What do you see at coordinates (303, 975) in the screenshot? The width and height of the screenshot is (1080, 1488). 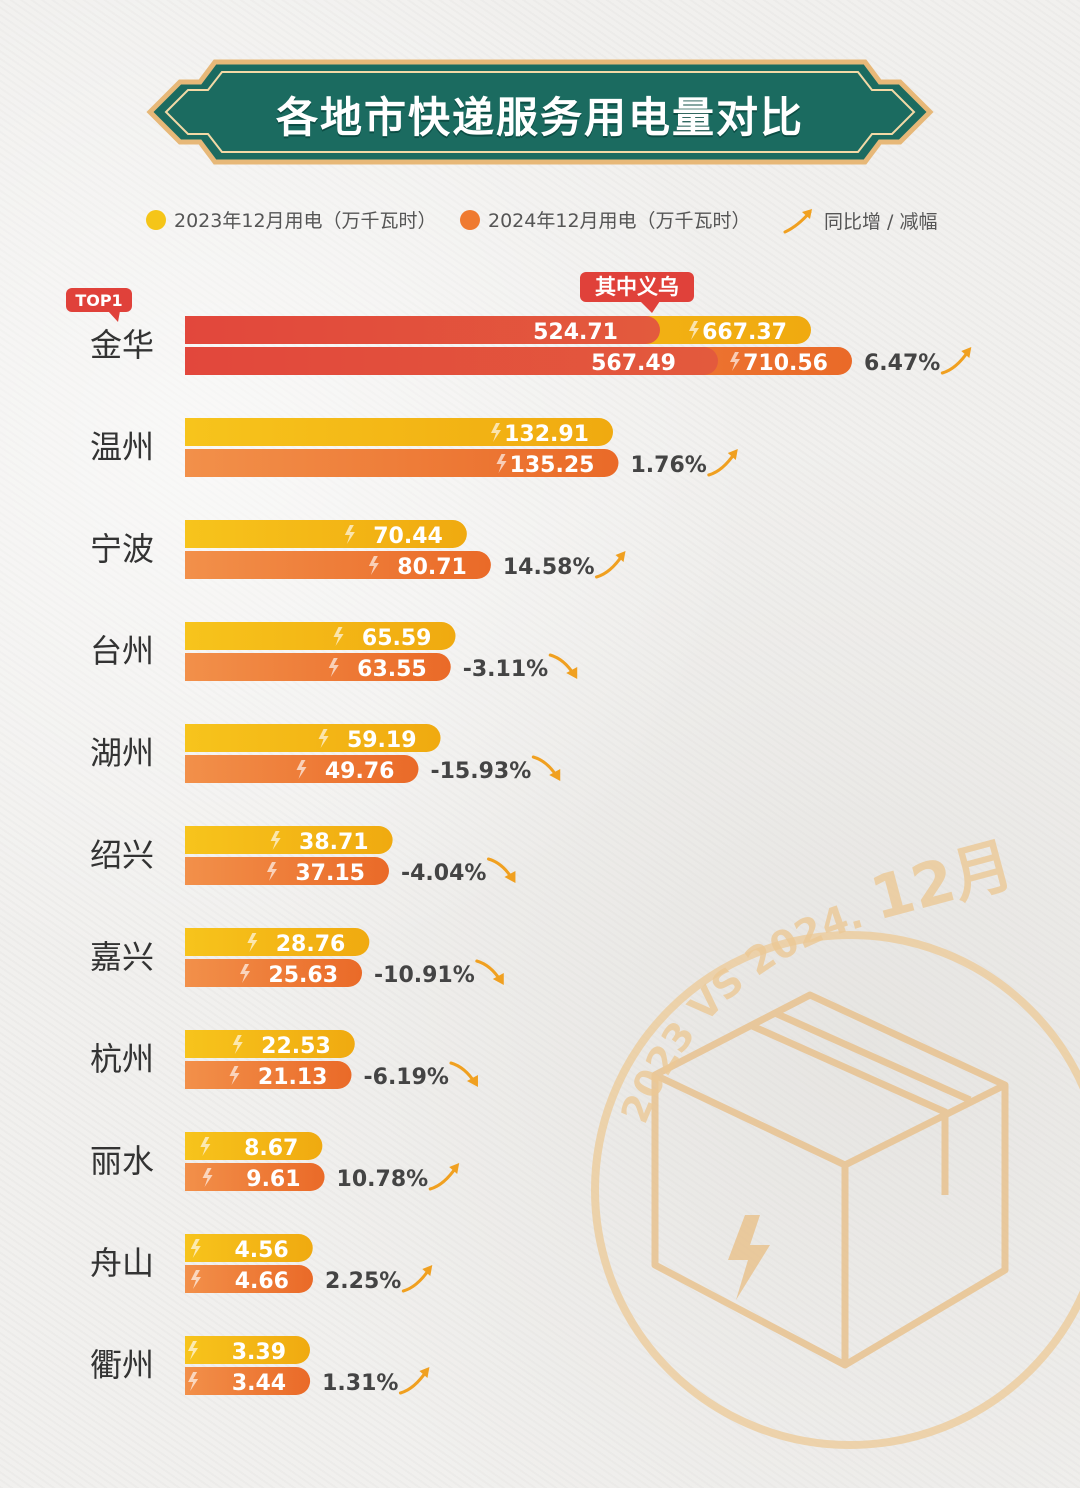 I see `bar-label-2024: 25.63` at bounding box center [303, 975].